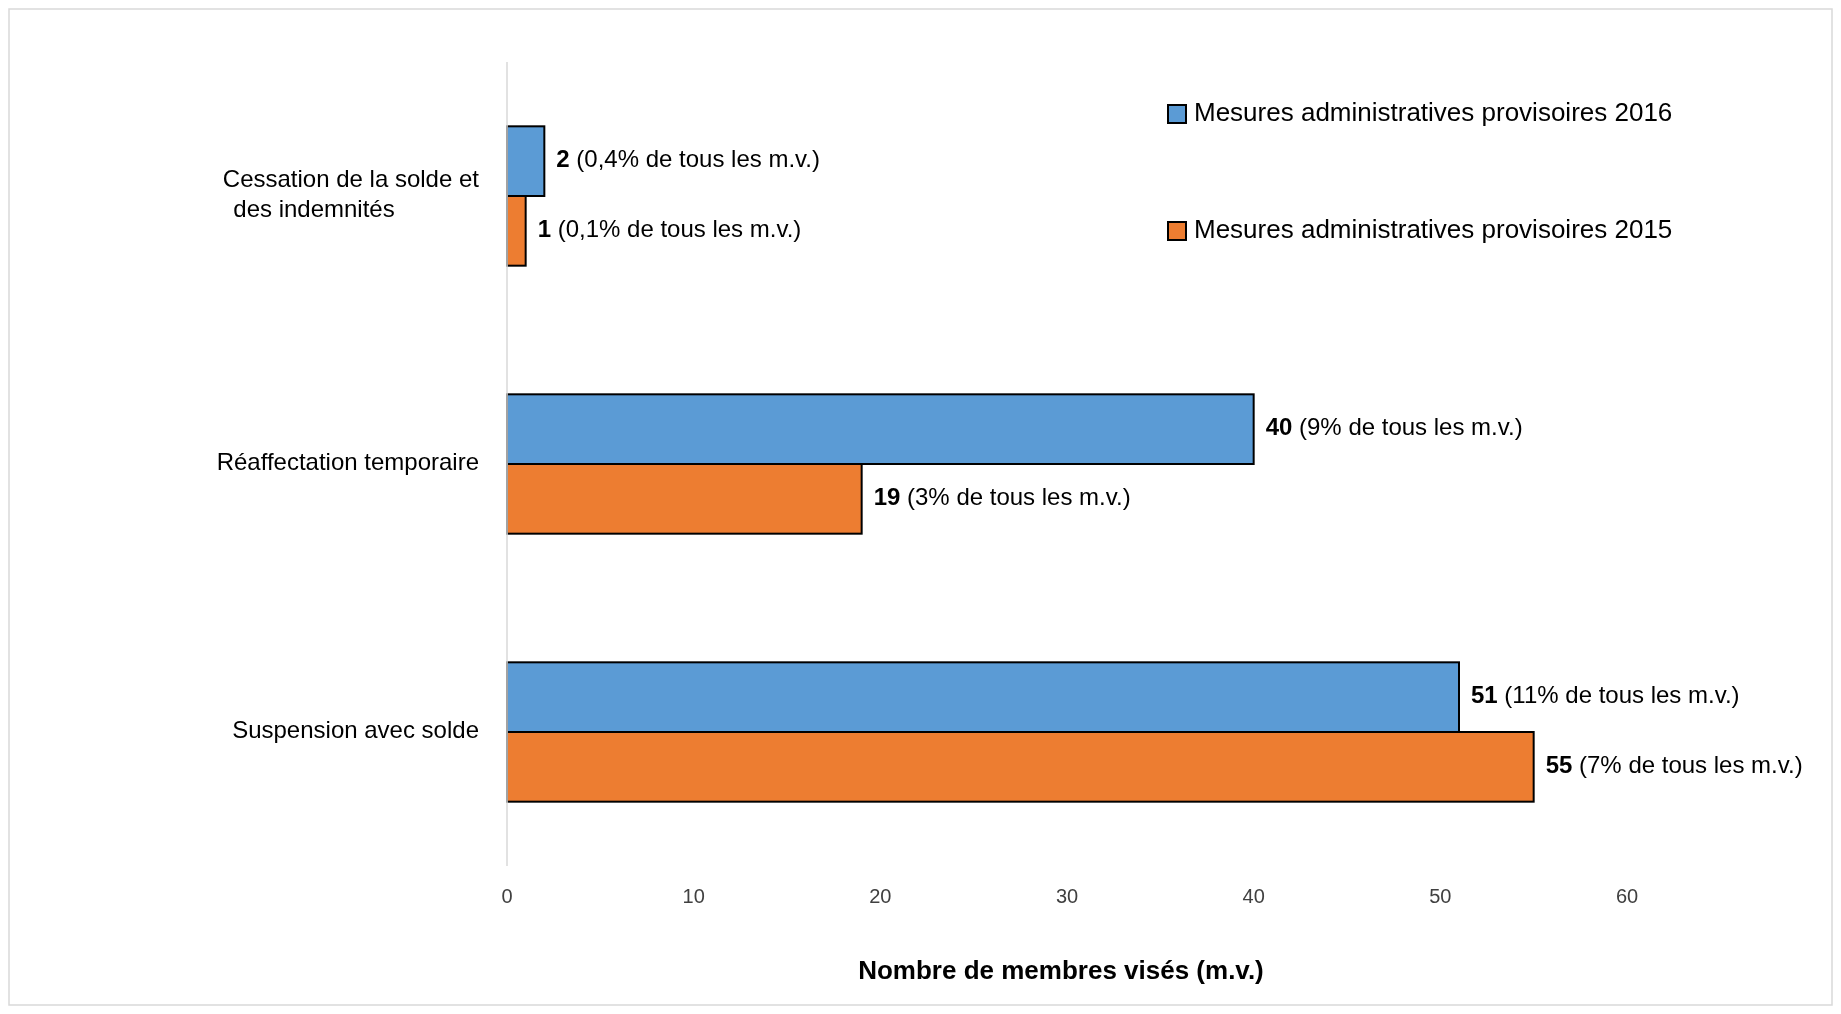  Describe the element at coordinates (1433, 228) in the screenshot. I see `legend-label: Mesures administratives provisoires 2015` at that location.